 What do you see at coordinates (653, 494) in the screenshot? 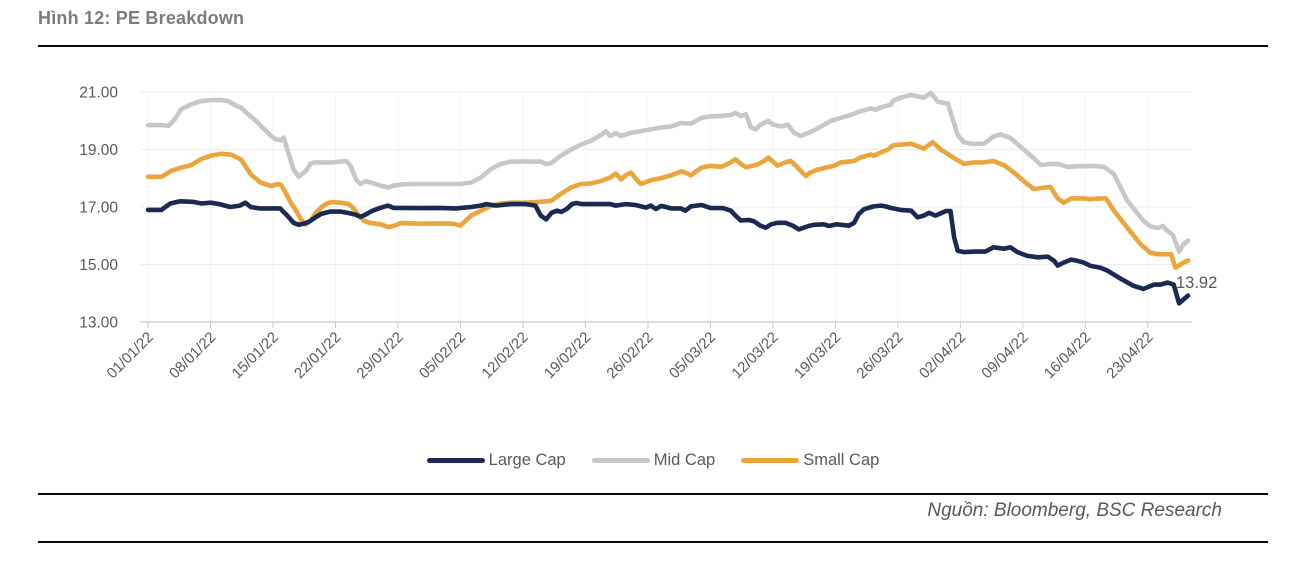
I see `source-divider-top` at bounding box center [653, 494].